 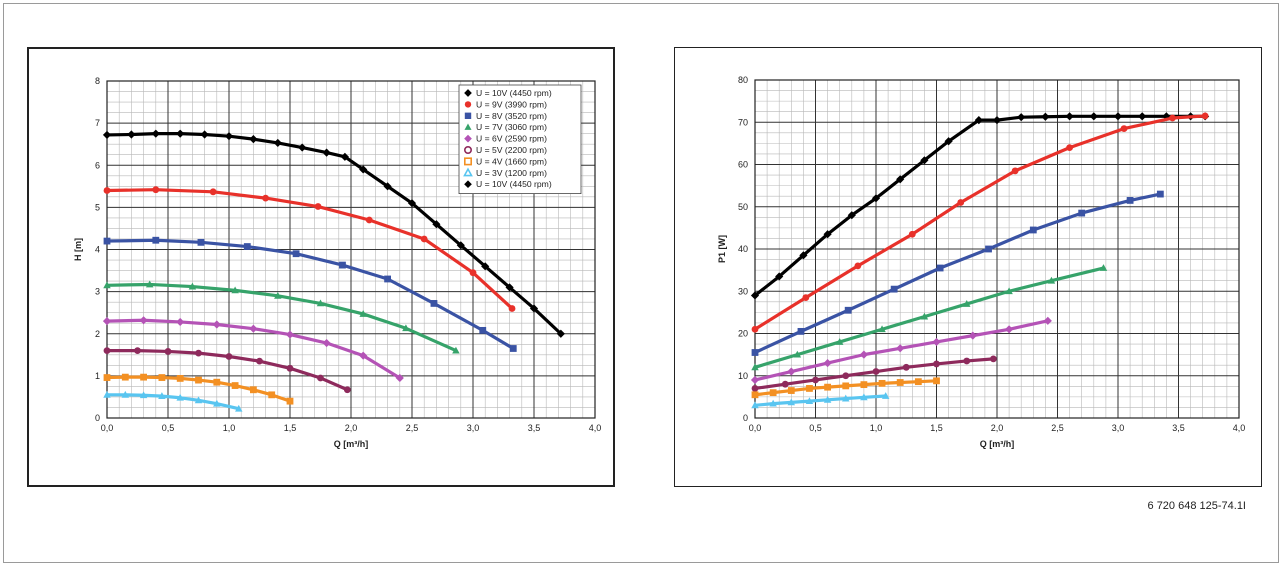 What do you see at coordinates (97, 376) in the screenshot?
I see `y-tick-label: 1` at bounding box center [97, 376].